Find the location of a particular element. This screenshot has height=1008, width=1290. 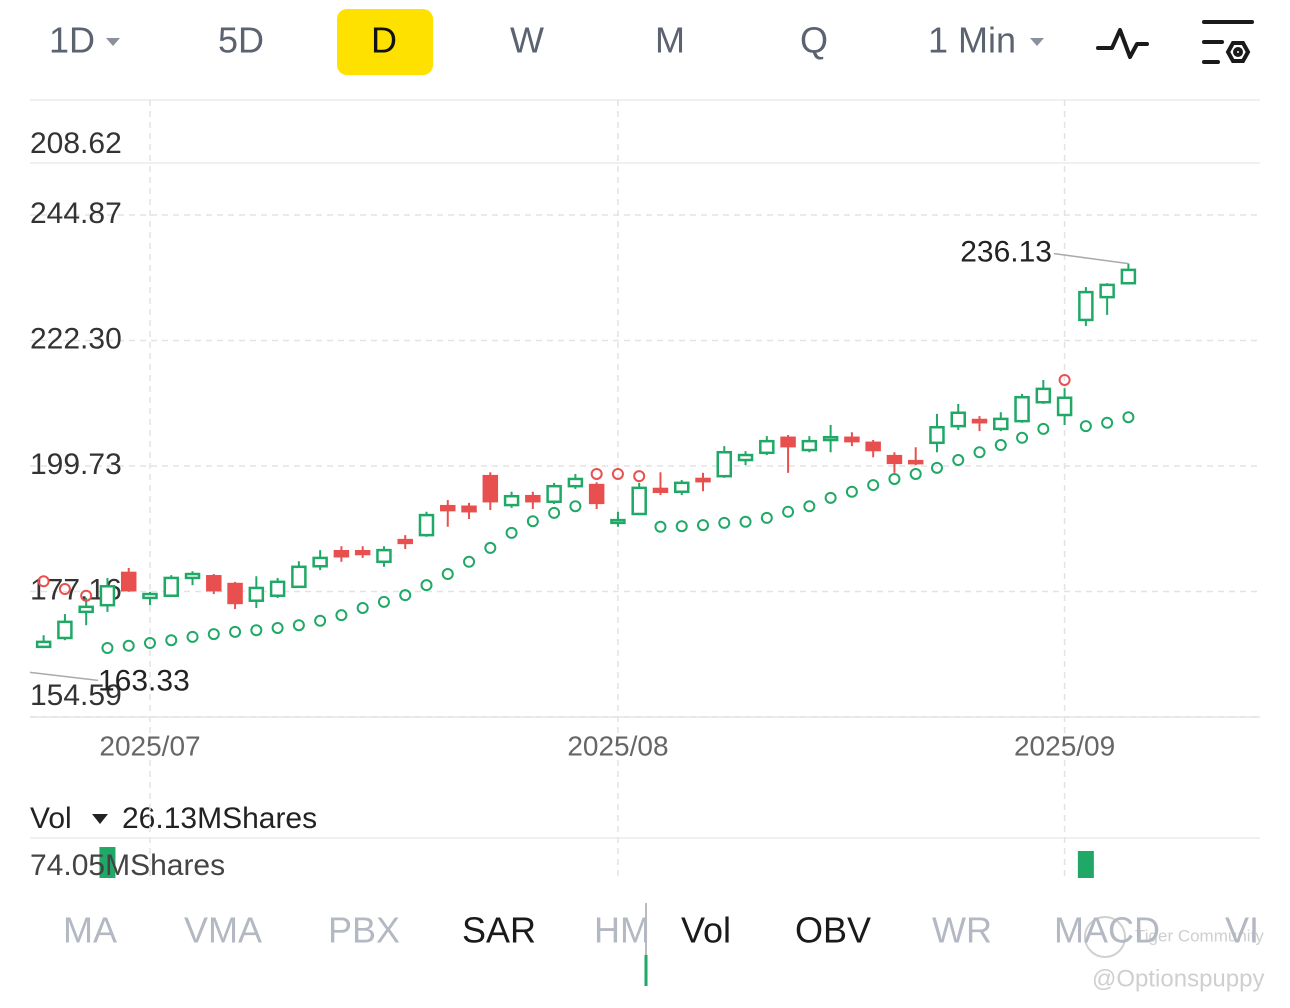

period-tab: 1 Min is located at coordinates (972, 40).